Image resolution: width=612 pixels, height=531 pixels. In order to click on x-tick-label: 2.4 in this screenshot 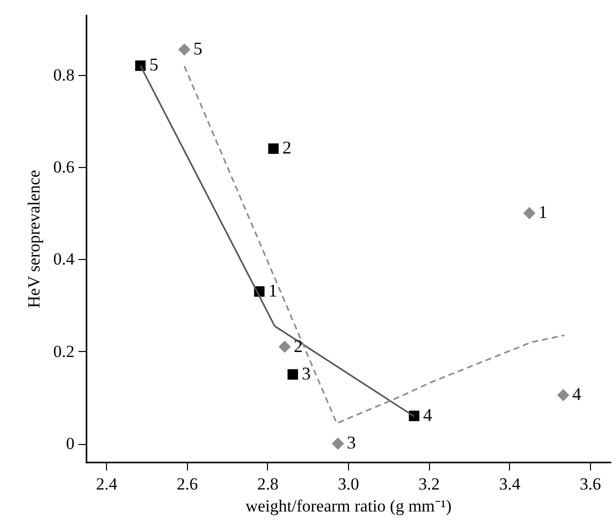, I will do `click(107, 484)`.